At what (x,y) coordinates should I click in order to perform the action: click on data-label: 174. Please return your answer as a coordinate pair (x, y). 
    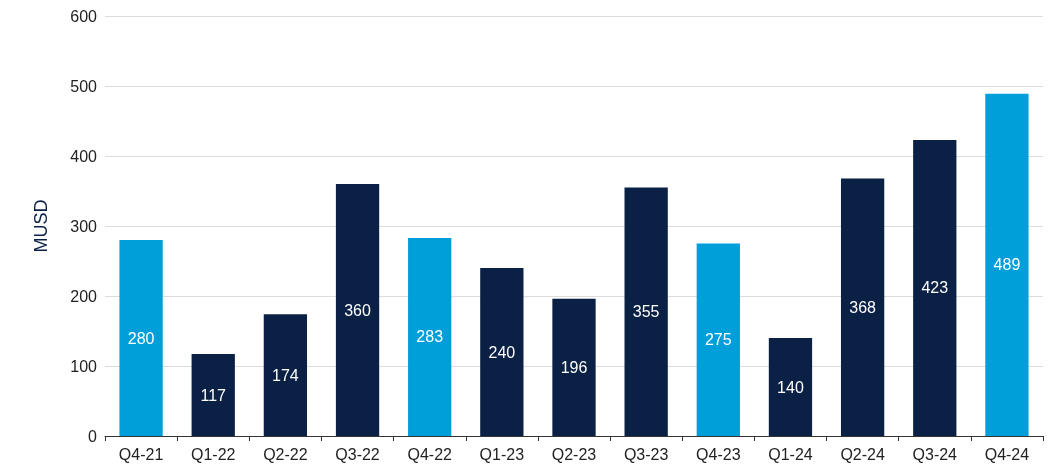
    Looking at the image, I should click on (285, 375).